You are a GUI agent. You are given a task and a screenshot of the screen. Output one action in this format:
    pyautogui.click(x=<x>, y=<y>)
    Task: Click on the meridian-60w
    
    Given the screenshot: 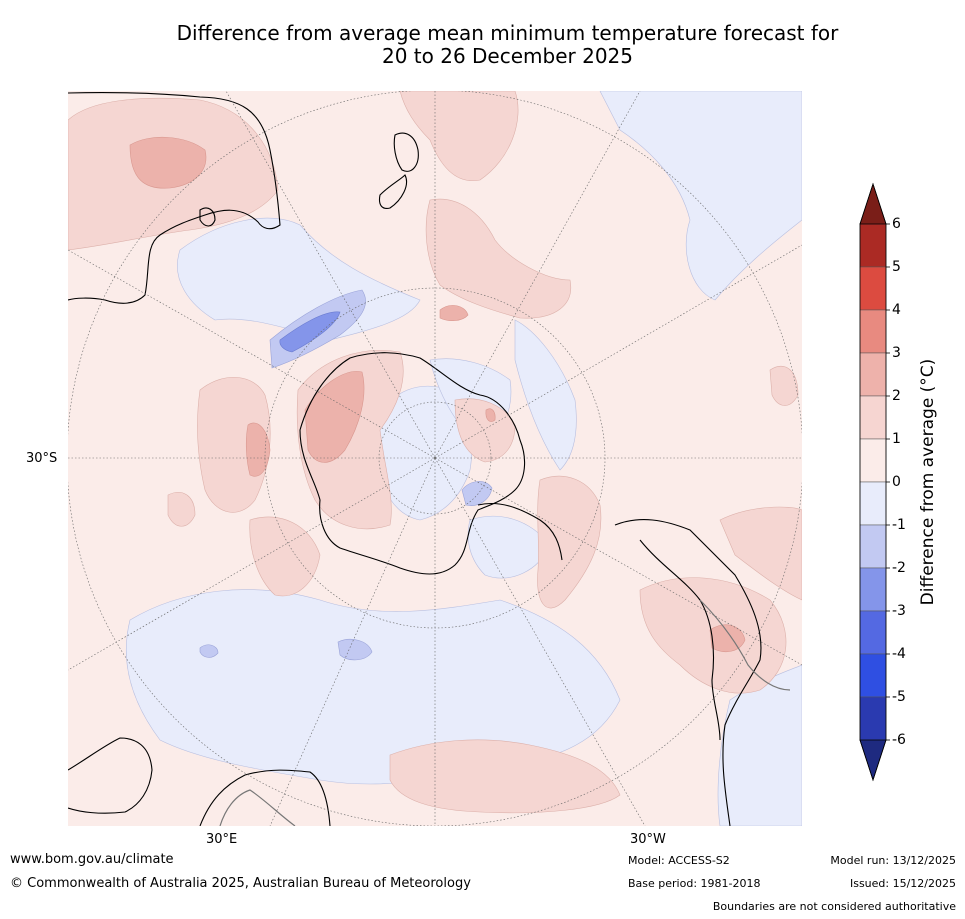 What is the action you would take?
    pyautogui.click(x=618, y=561)
    